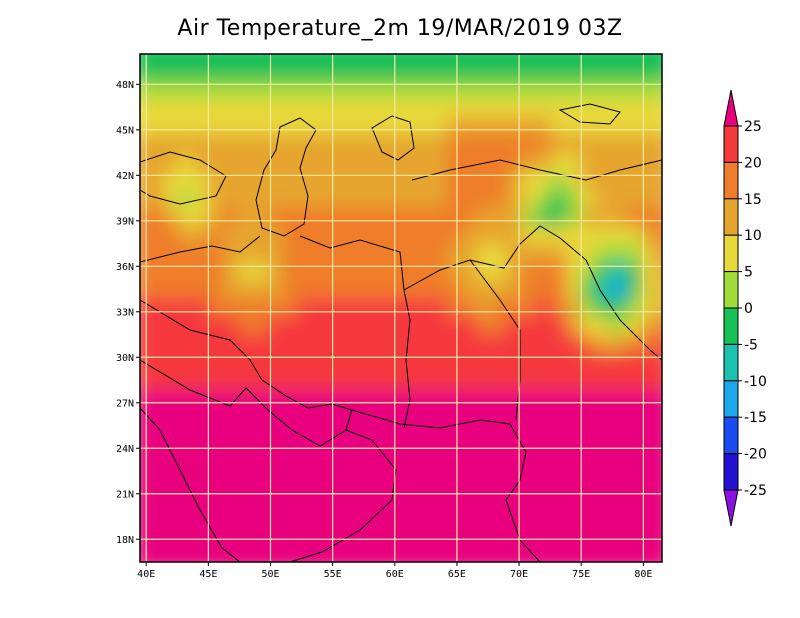  Describe the element at coordinates (125, 267) in the screenshot. I see `lat-tick-label: 36N` at that location.